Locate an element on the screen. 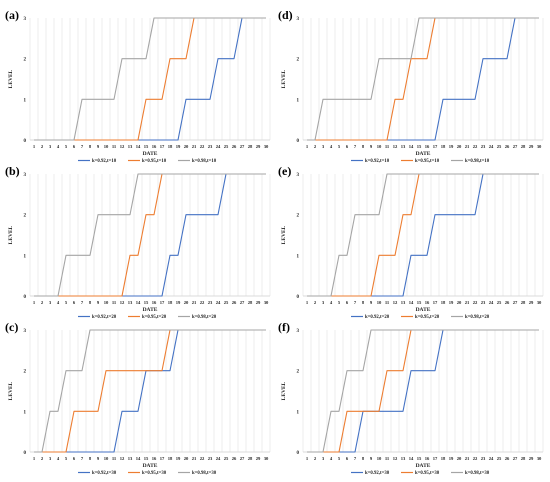 This screenshot has width=550, height=482. y-axis-title: LEVEL is located at coordinates (11, 78).